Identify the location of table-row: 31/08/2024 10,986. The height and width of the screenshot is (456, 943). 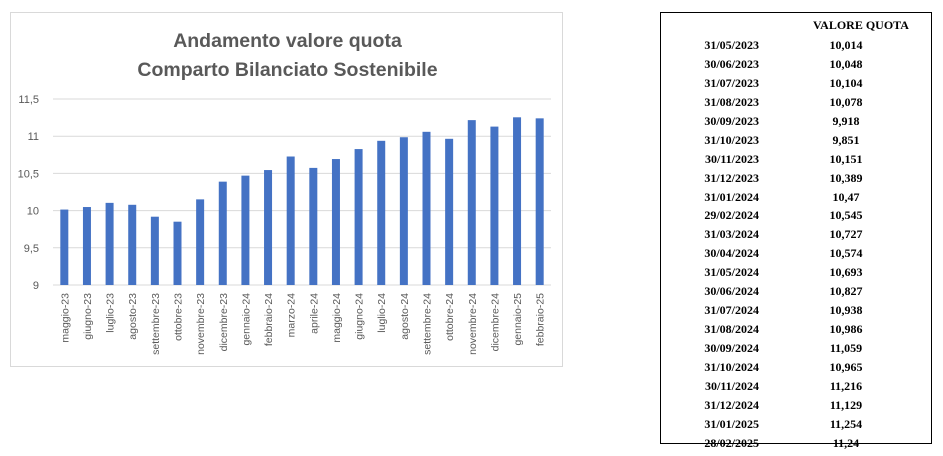
(796, 329).